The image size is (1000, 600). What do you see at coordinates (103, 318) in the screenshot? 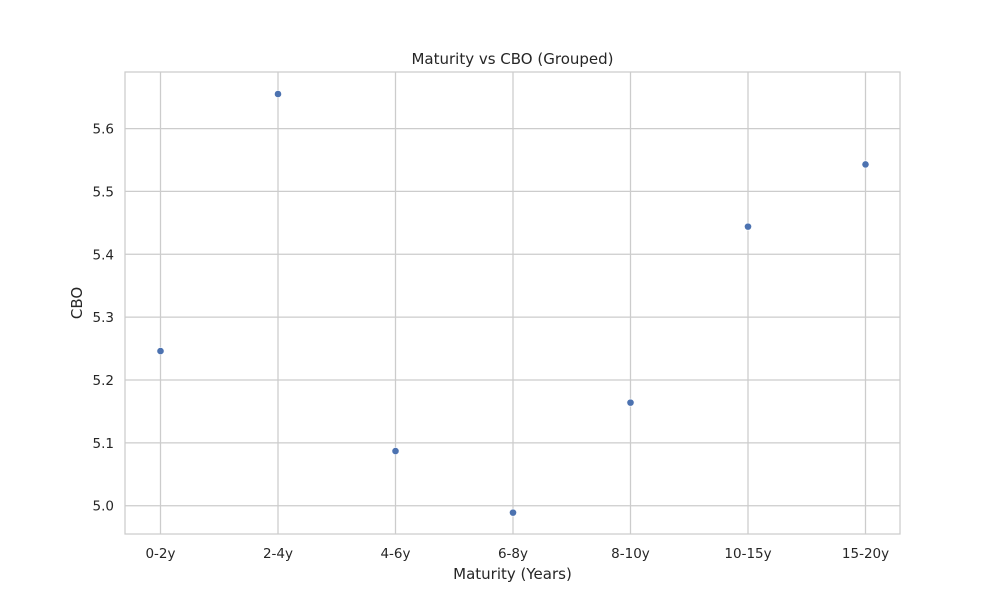
I see `y-tick-label: 5.3` at bounding box center [103, 318].